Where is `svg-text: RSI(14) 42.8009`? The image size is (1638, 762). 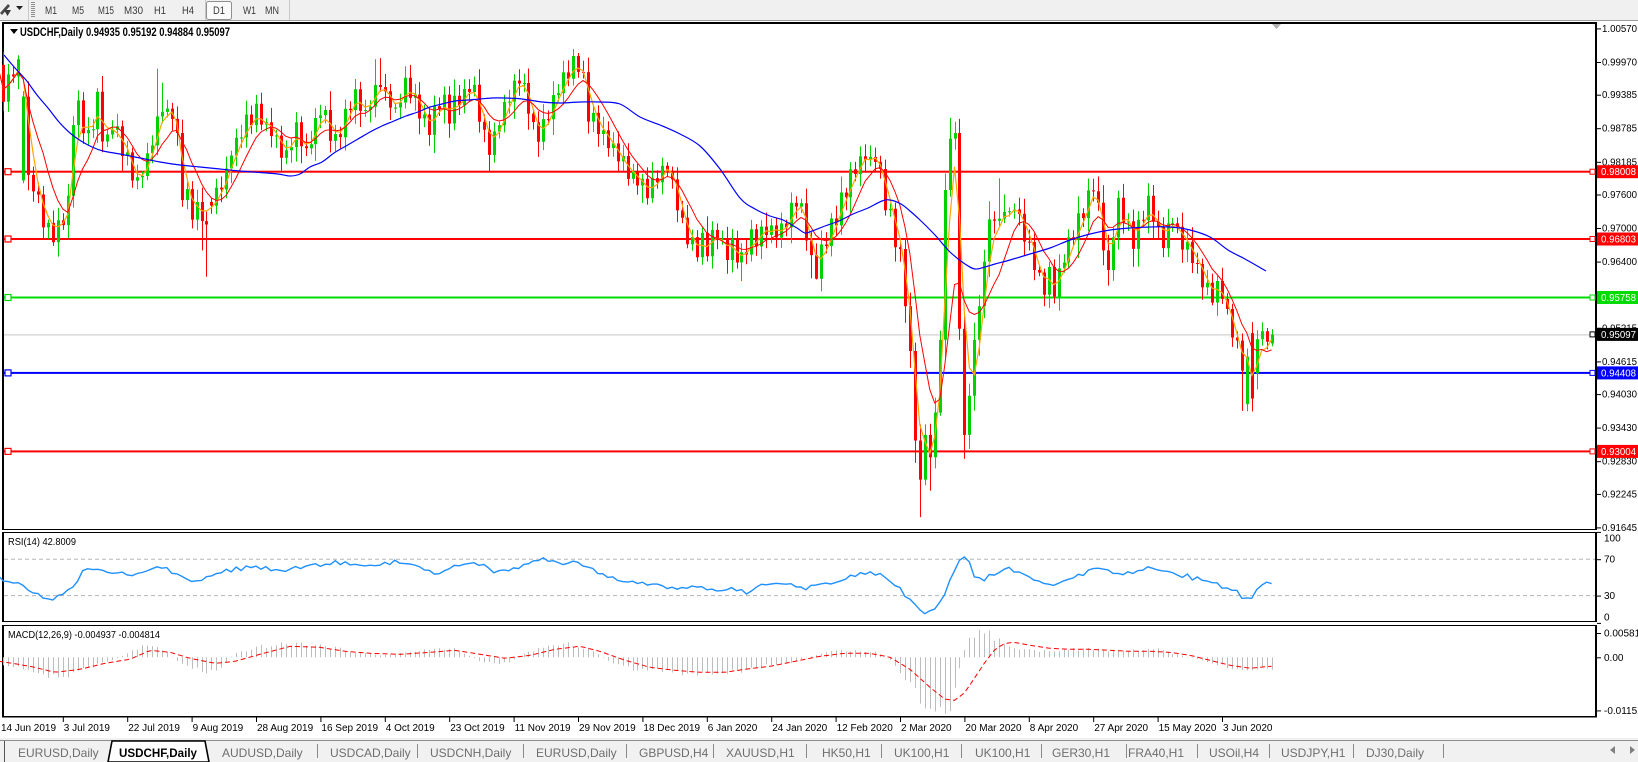
svg-text: RSI(14) 42.8009 is located at coordinates (42, 542).